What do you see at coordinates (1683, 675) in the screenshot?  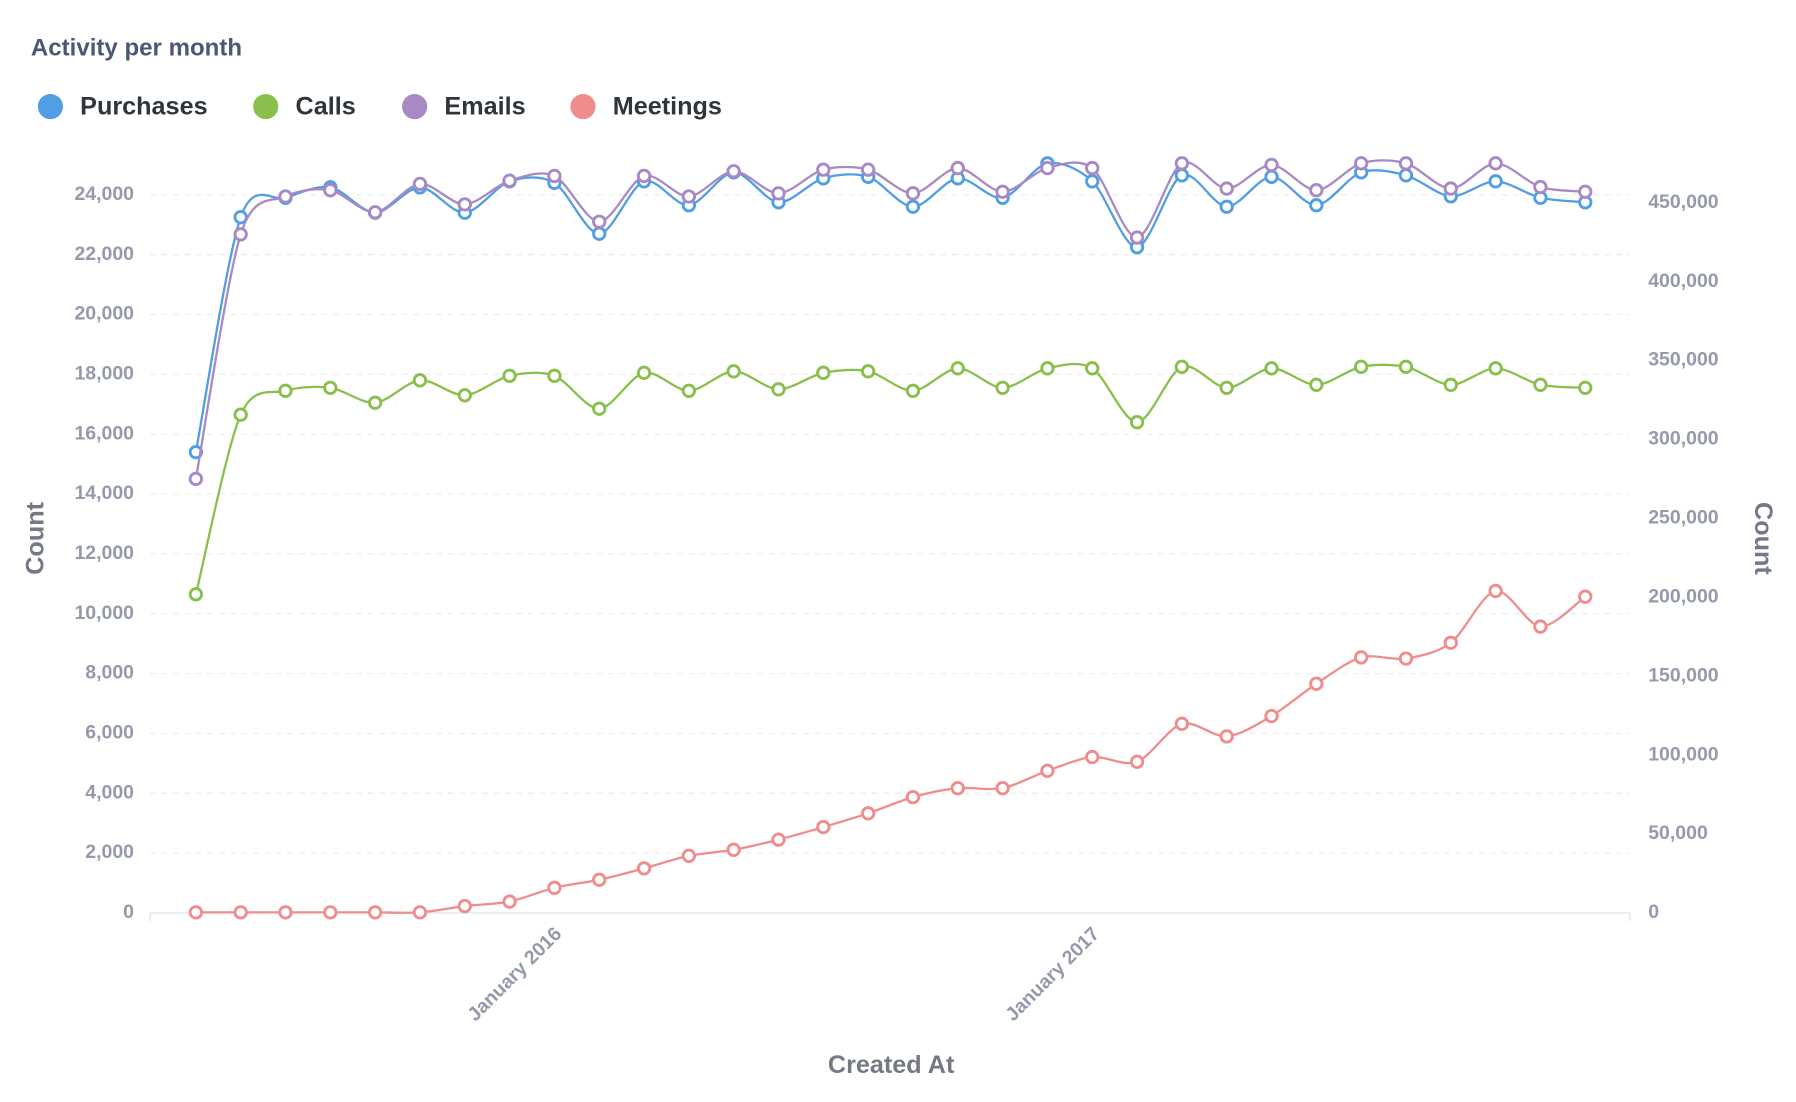 I see `y2-tick-label: 150,000` at bounding box center [1683, 675].